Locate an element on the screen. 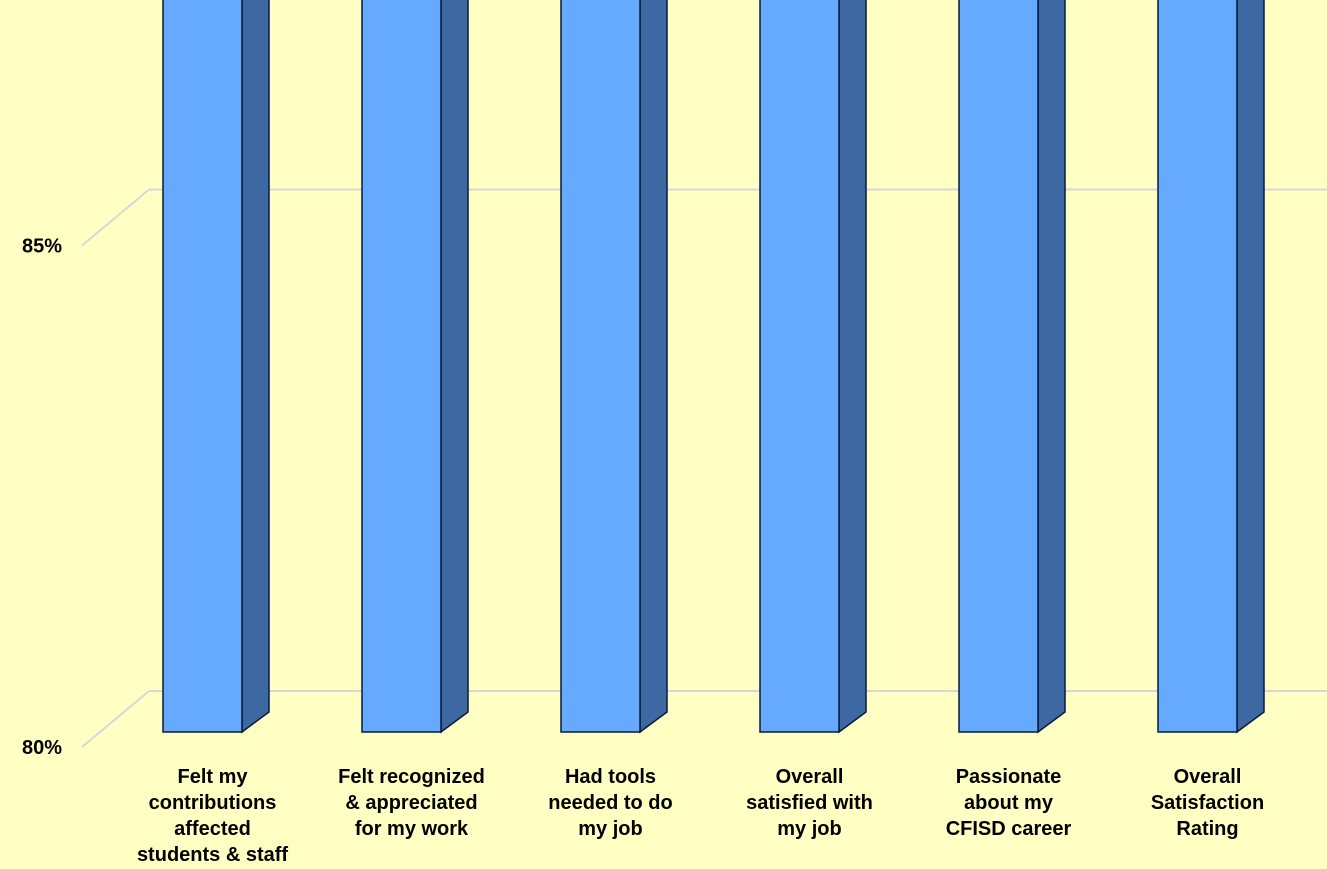 The width and height of the screenshot is (1327, 869). x-tick-label: Felt recognized & appreciated for my work is located at coordinates (411, 803).